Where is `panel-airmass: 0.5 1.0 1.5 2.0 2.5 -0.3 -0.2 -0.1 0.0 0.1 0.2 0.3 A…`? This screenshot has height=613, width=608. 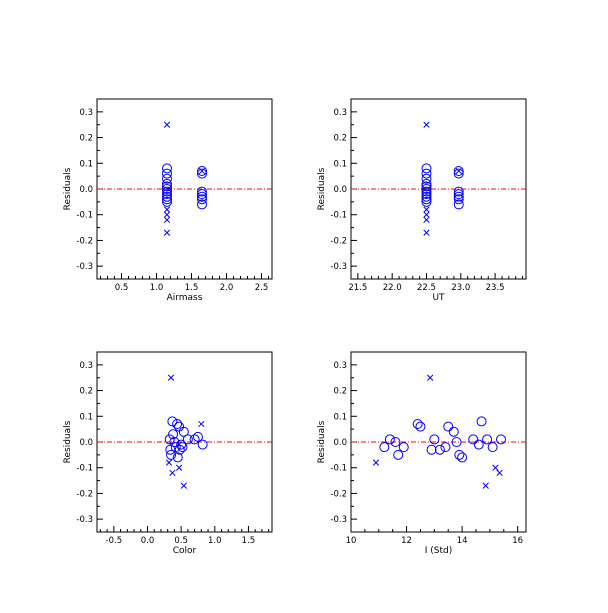
panel-airmass: 0.5 1.0 1.5 2.0 2.5 -0.3 -0.2 -0.1 0.0 0.1 0.2 0.3 A… is located at coordinates (168, 200).